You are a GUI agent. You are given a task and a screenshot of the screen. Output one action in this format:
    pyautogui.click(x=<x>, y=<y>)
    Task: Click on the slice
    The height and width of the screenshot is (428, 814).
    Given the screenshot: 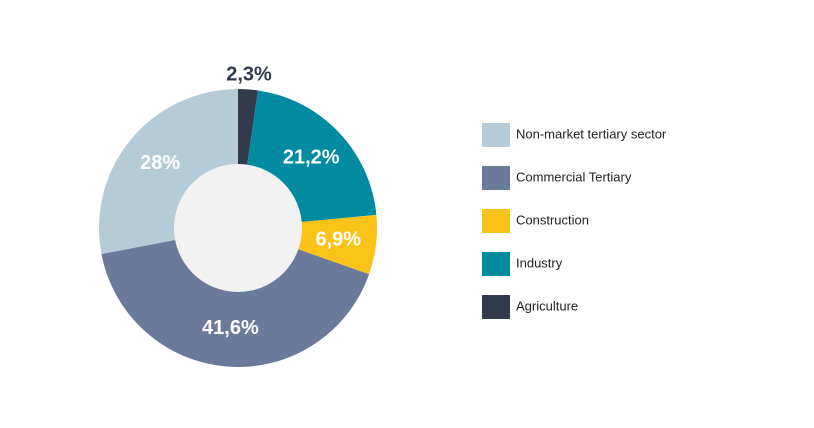 What is the action you would take?
    pyautogui.click(x=235, y=297)
    